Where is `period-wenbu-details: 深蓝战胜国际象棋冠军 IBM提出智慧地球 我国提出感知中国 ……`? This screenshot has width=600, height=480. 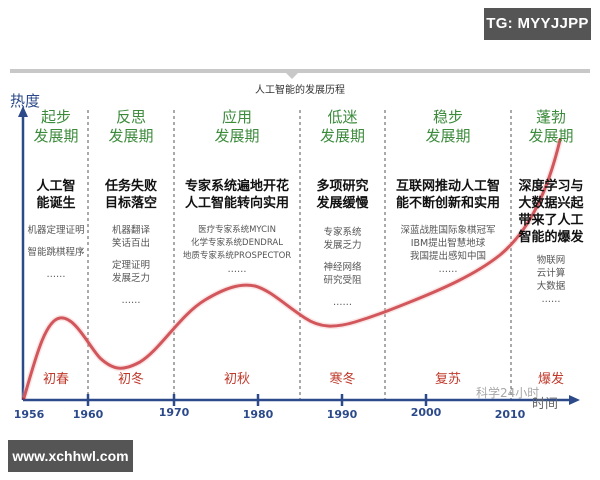
period-wenbu-details: 深蓝战胜国际象棋冠军 IBM提出智慧地球 我国提出感知中国 …… is located at coordinates (448, 250).